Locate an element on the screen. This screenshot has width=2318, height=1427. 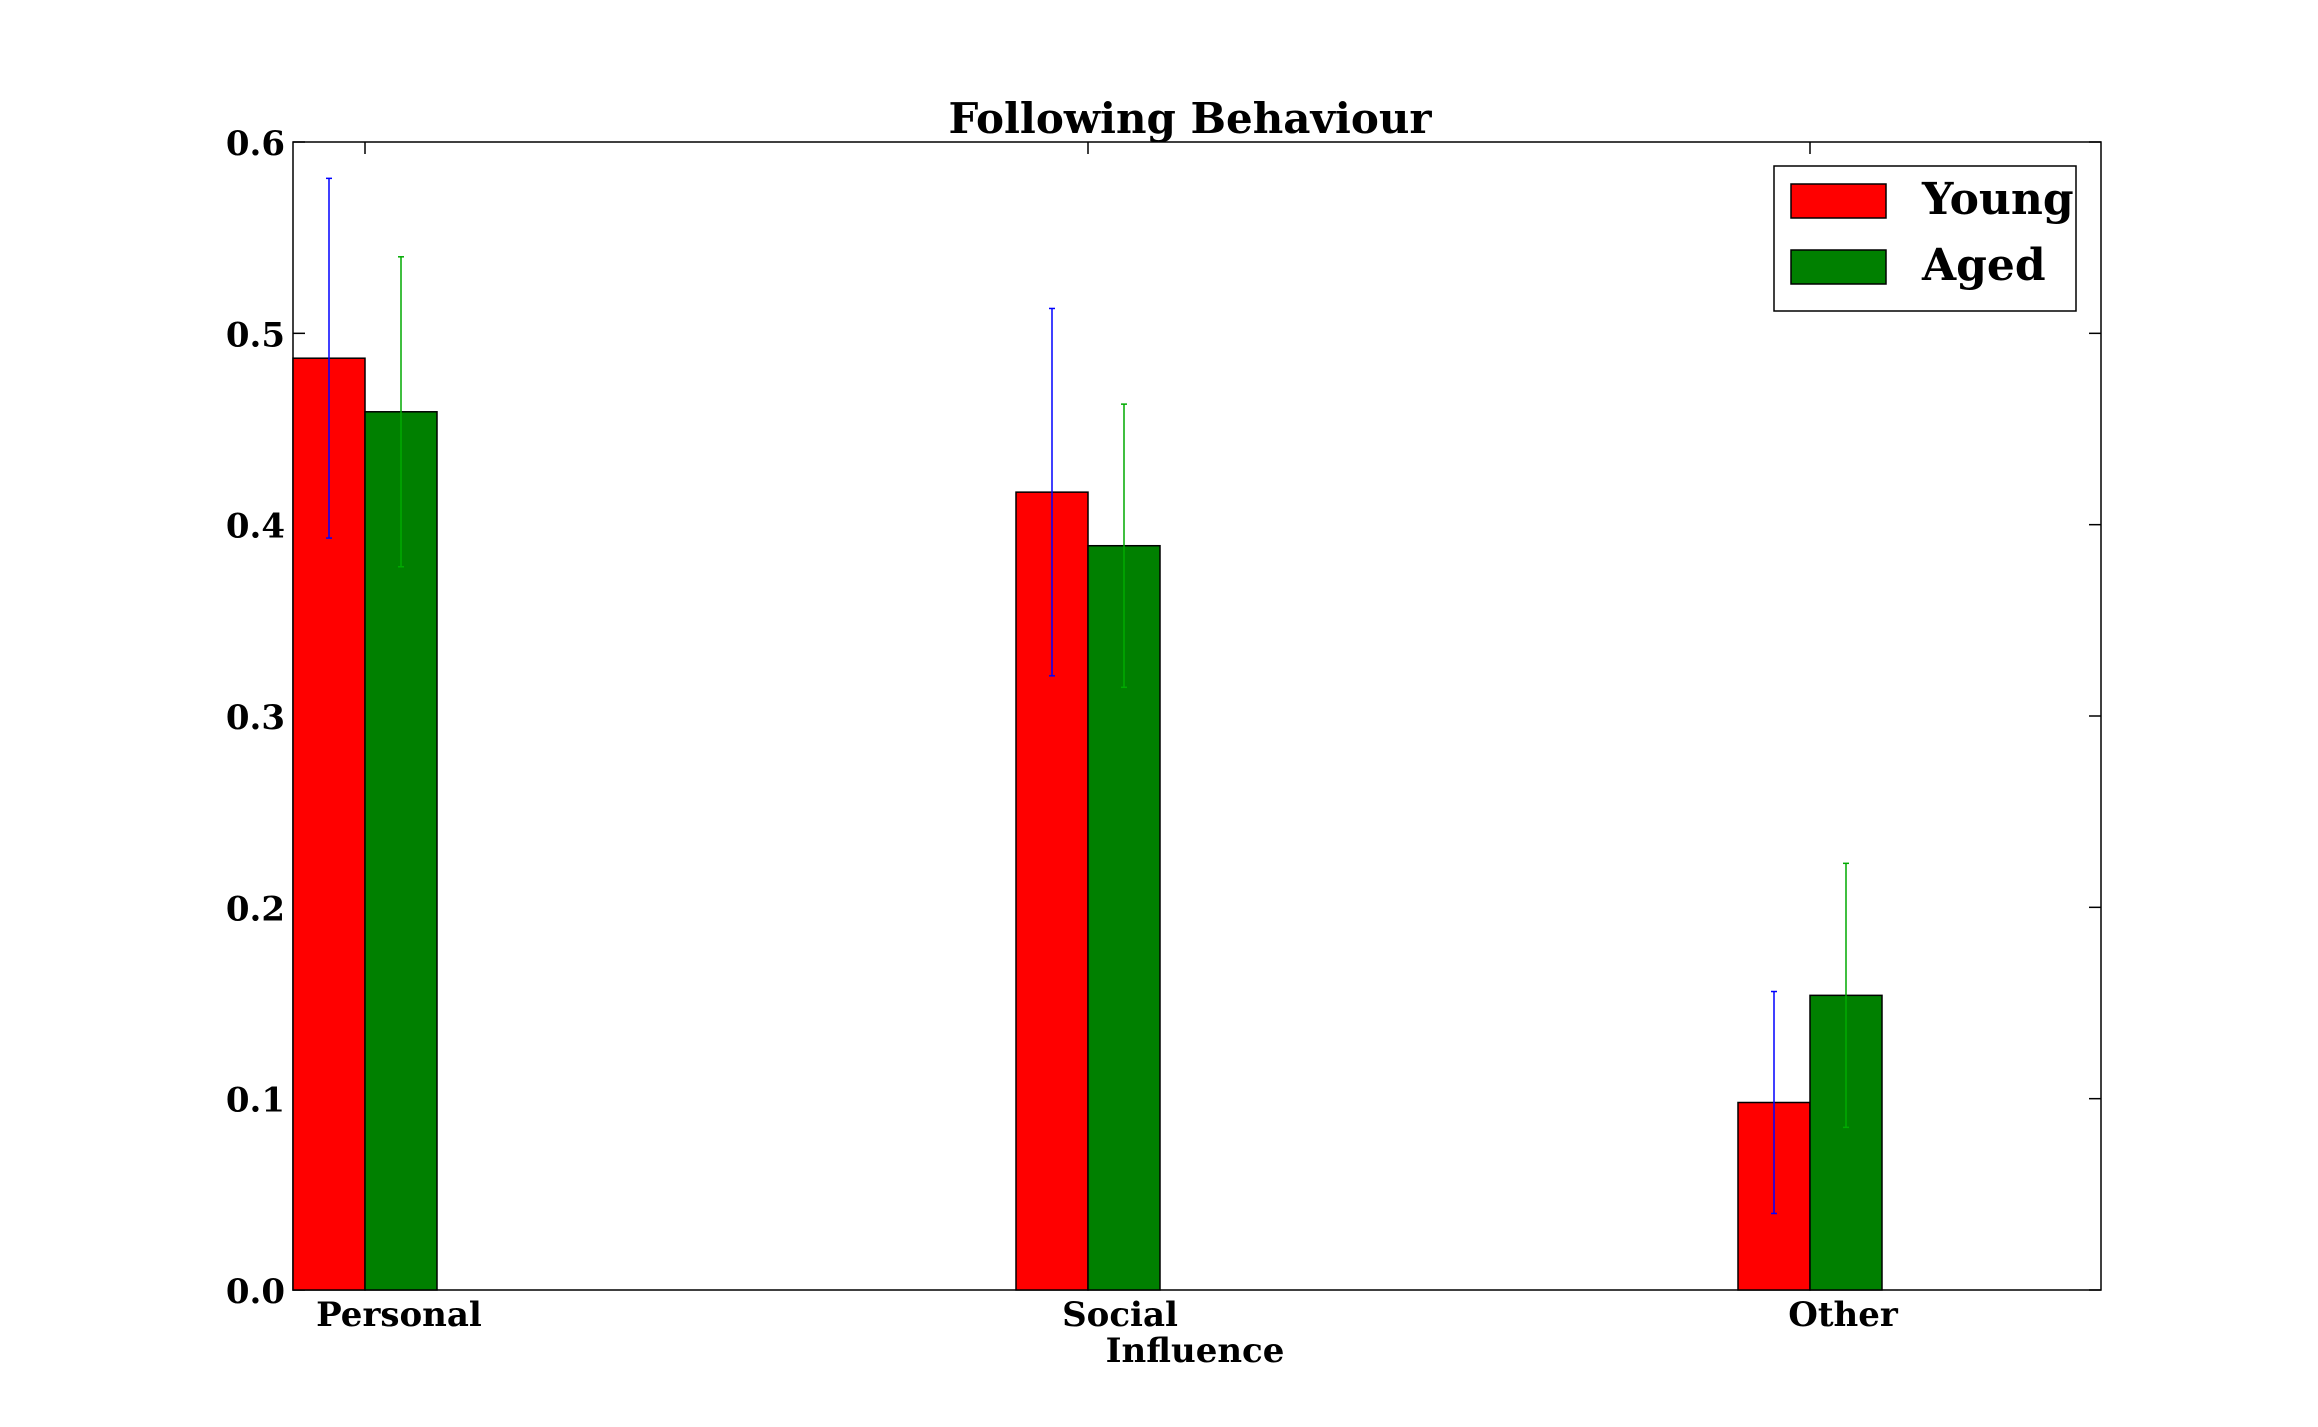
y-tick-label: 0.6 is located at coordinates (255, 144).